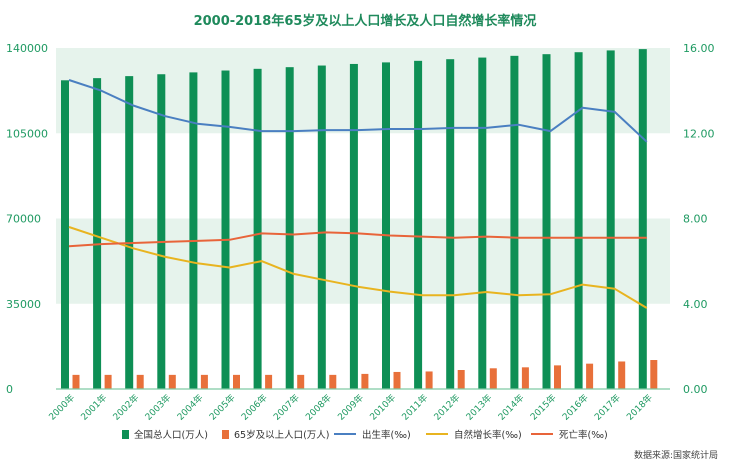 This screenshot has width=730, height=467. I want to click on left-tick-label: 140000, so click(27, 48).